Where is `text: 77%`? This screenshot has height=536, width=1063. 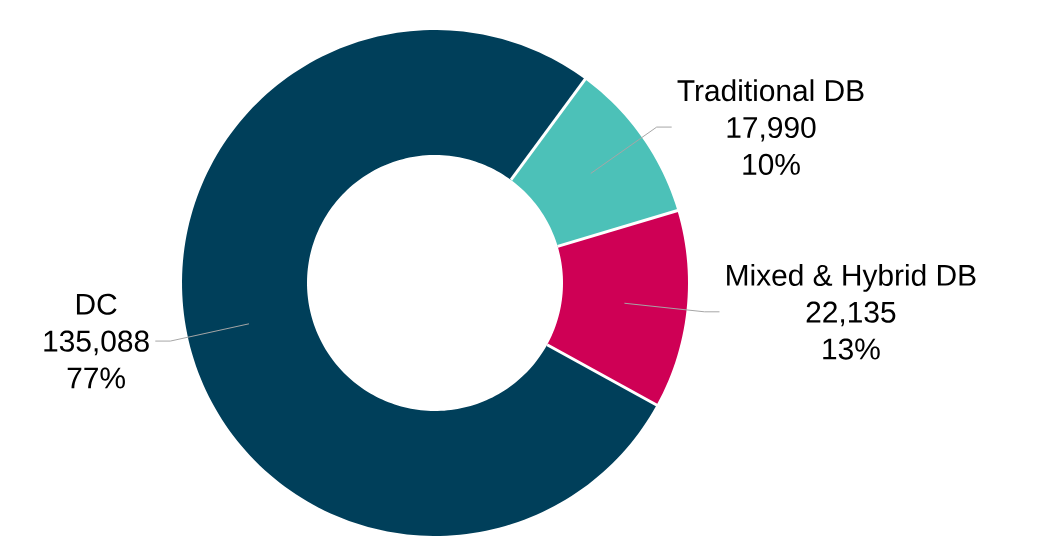
text: 77% is located at coordinates (96, 378).